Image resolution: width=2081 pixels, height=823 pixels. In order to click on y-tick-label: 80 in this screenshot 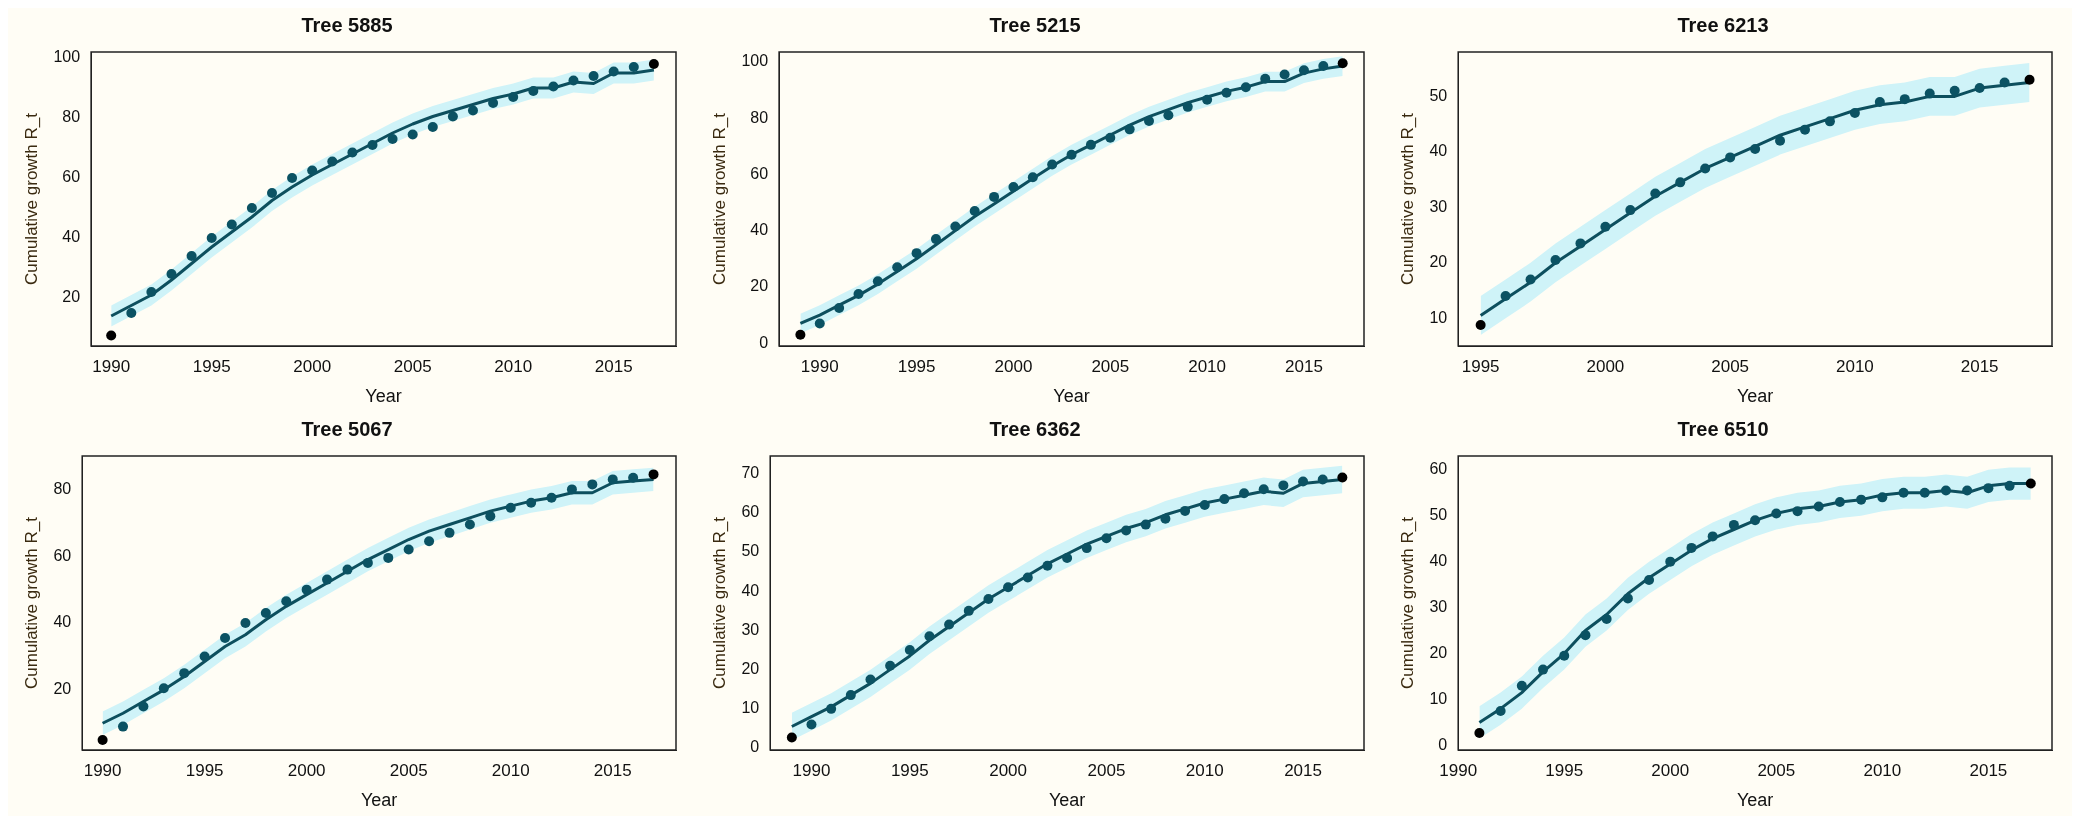, I will do `click(759, 117)`.